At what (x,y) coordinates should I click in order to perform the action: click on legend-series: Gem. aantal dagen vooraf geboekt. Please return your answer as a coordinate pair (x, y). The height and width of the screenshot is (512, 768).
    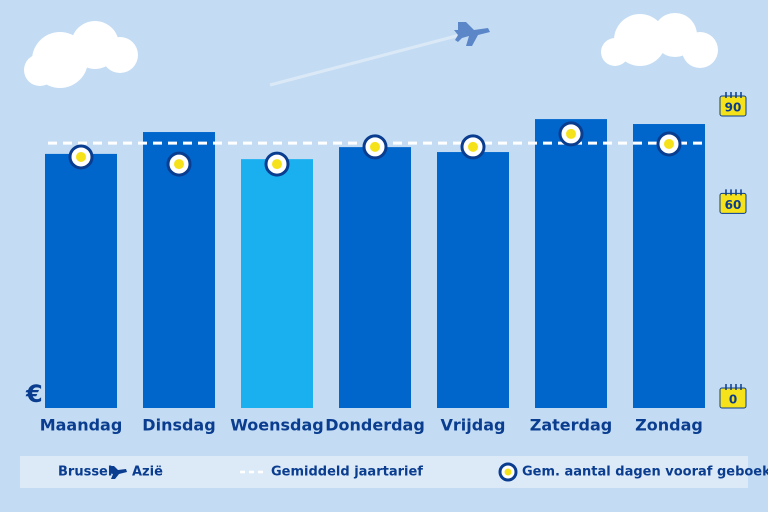
    Looking at the image, I should click on (645, 472).